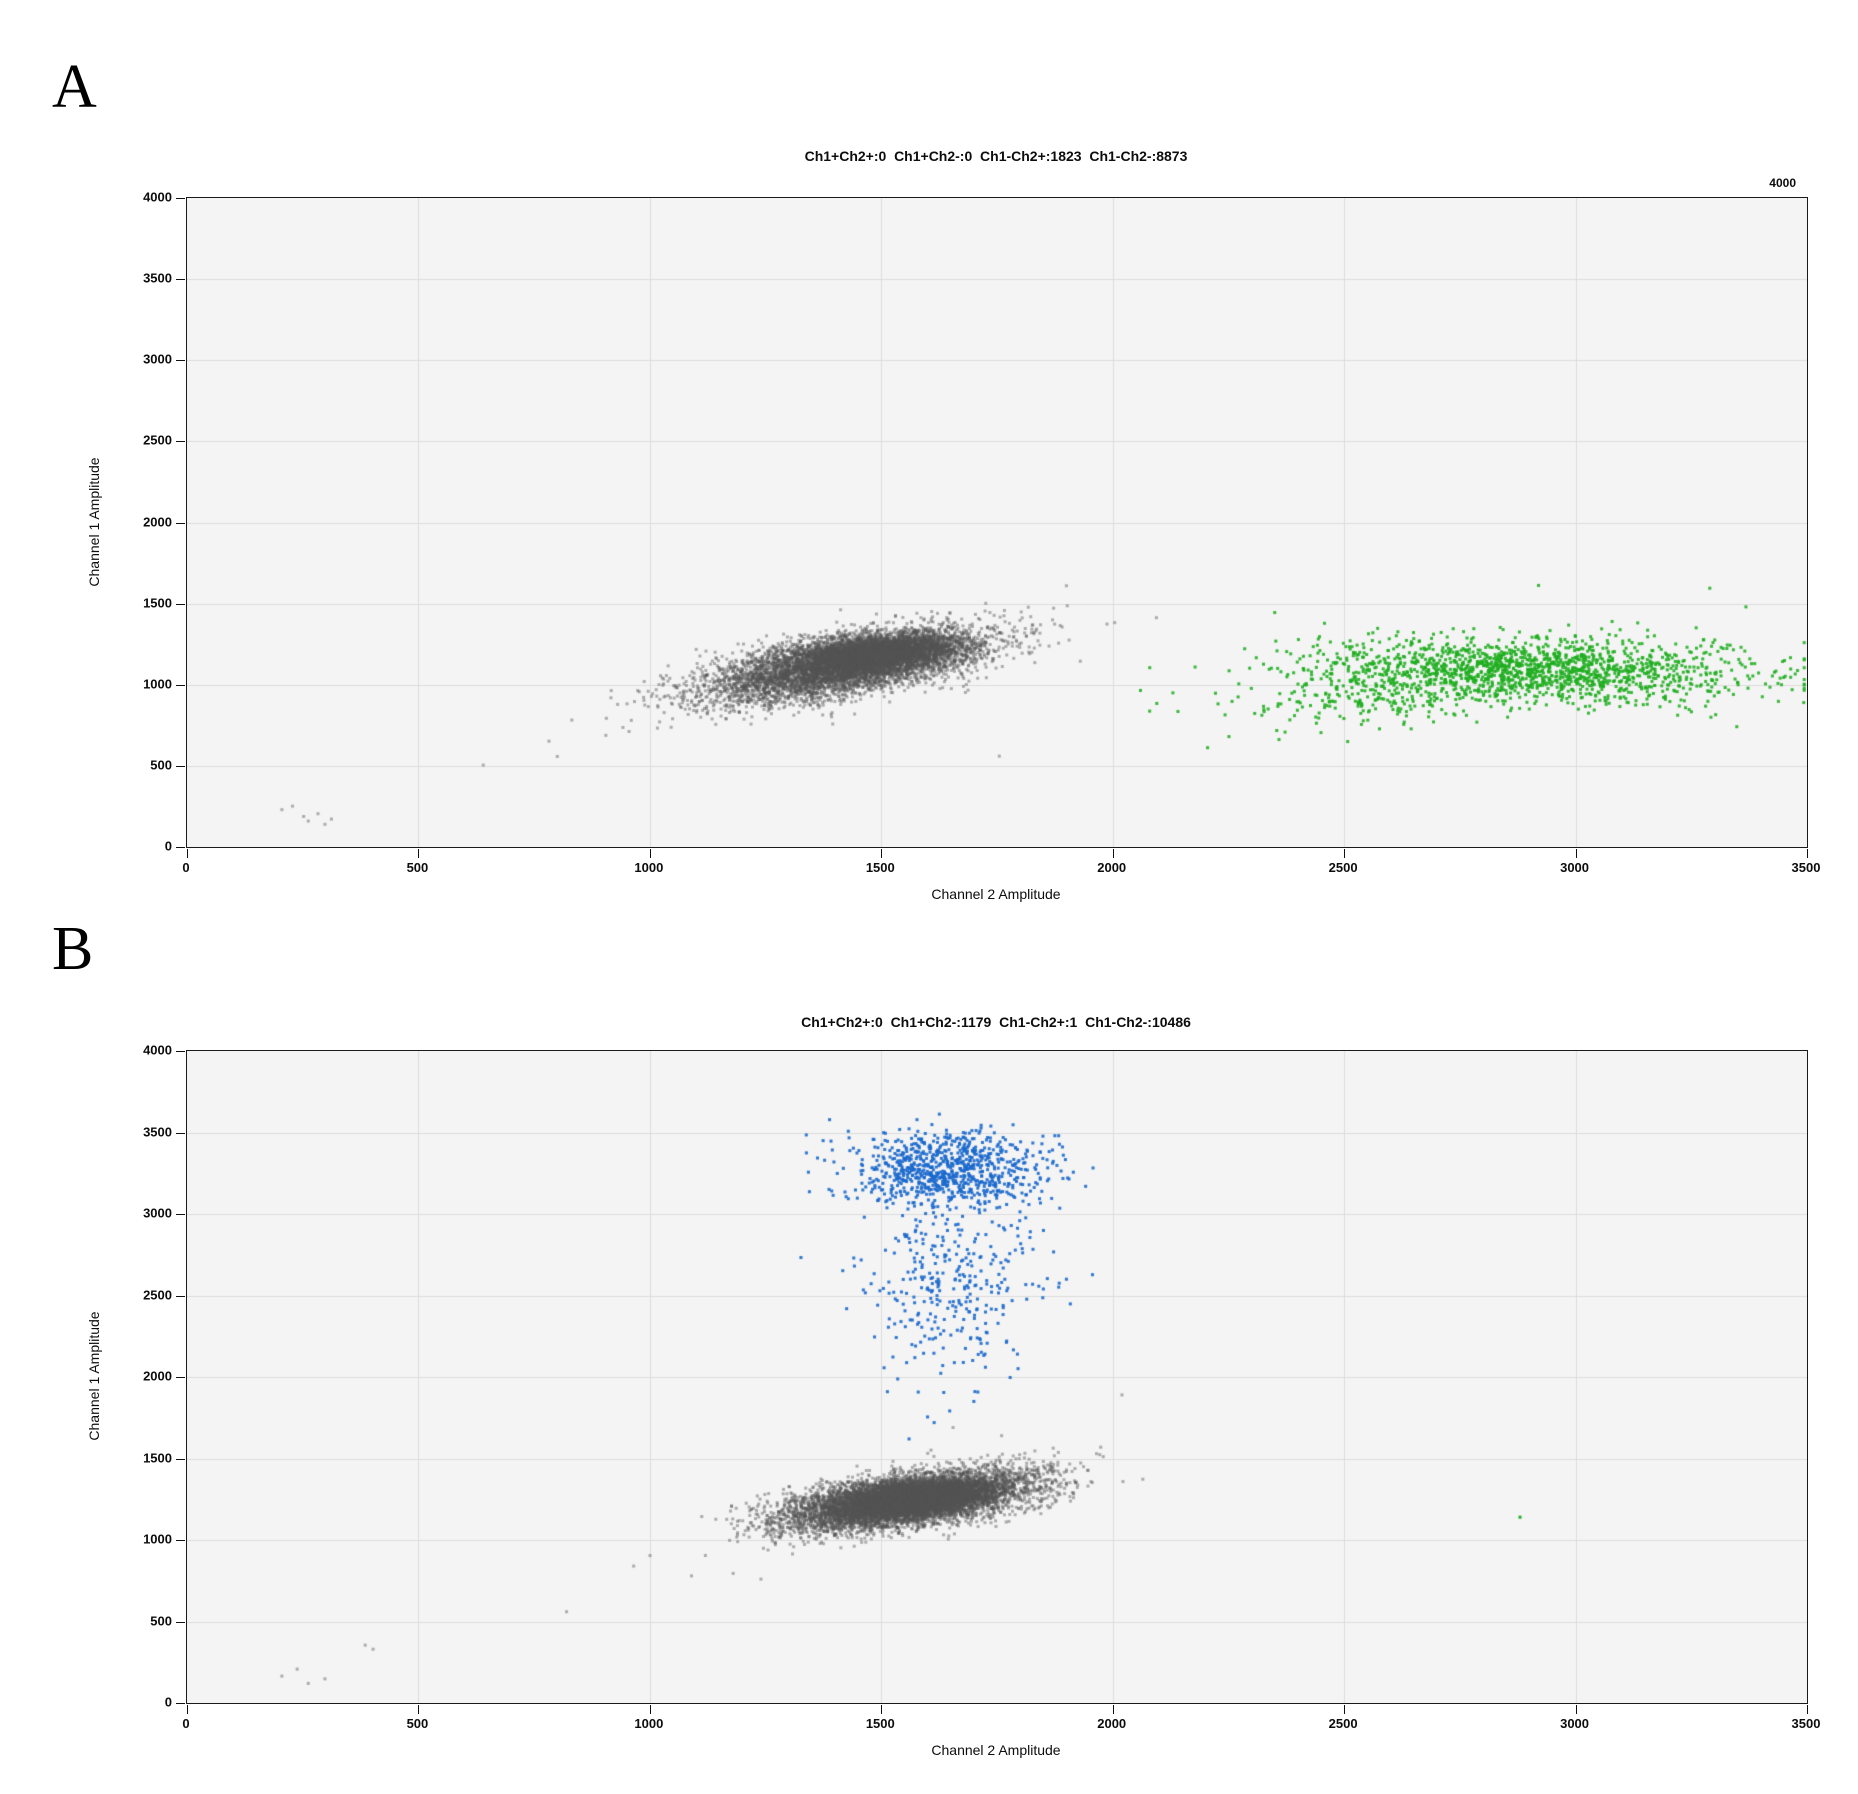 The height and width of the screenshot is (1794, 1858). What do you see at coordinates (1001, 868) in the screenshot?
I see `plot-a-x-tick-labels: 0 500 1000 1500 2000 2500 3000 3500` at bounding box center [1001, 868].